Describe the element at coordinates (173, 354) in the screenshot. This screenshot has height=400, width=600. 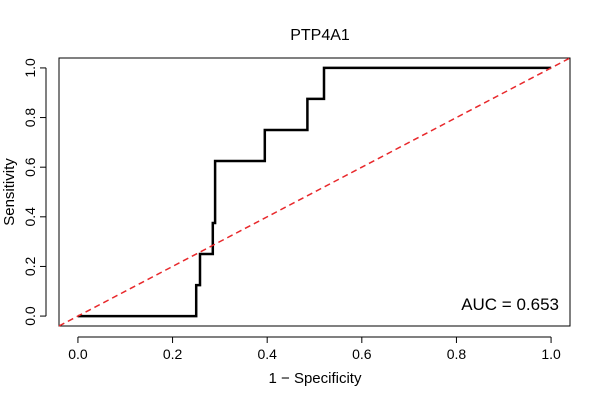
I see `x-tick-label: 0.2` at that location.